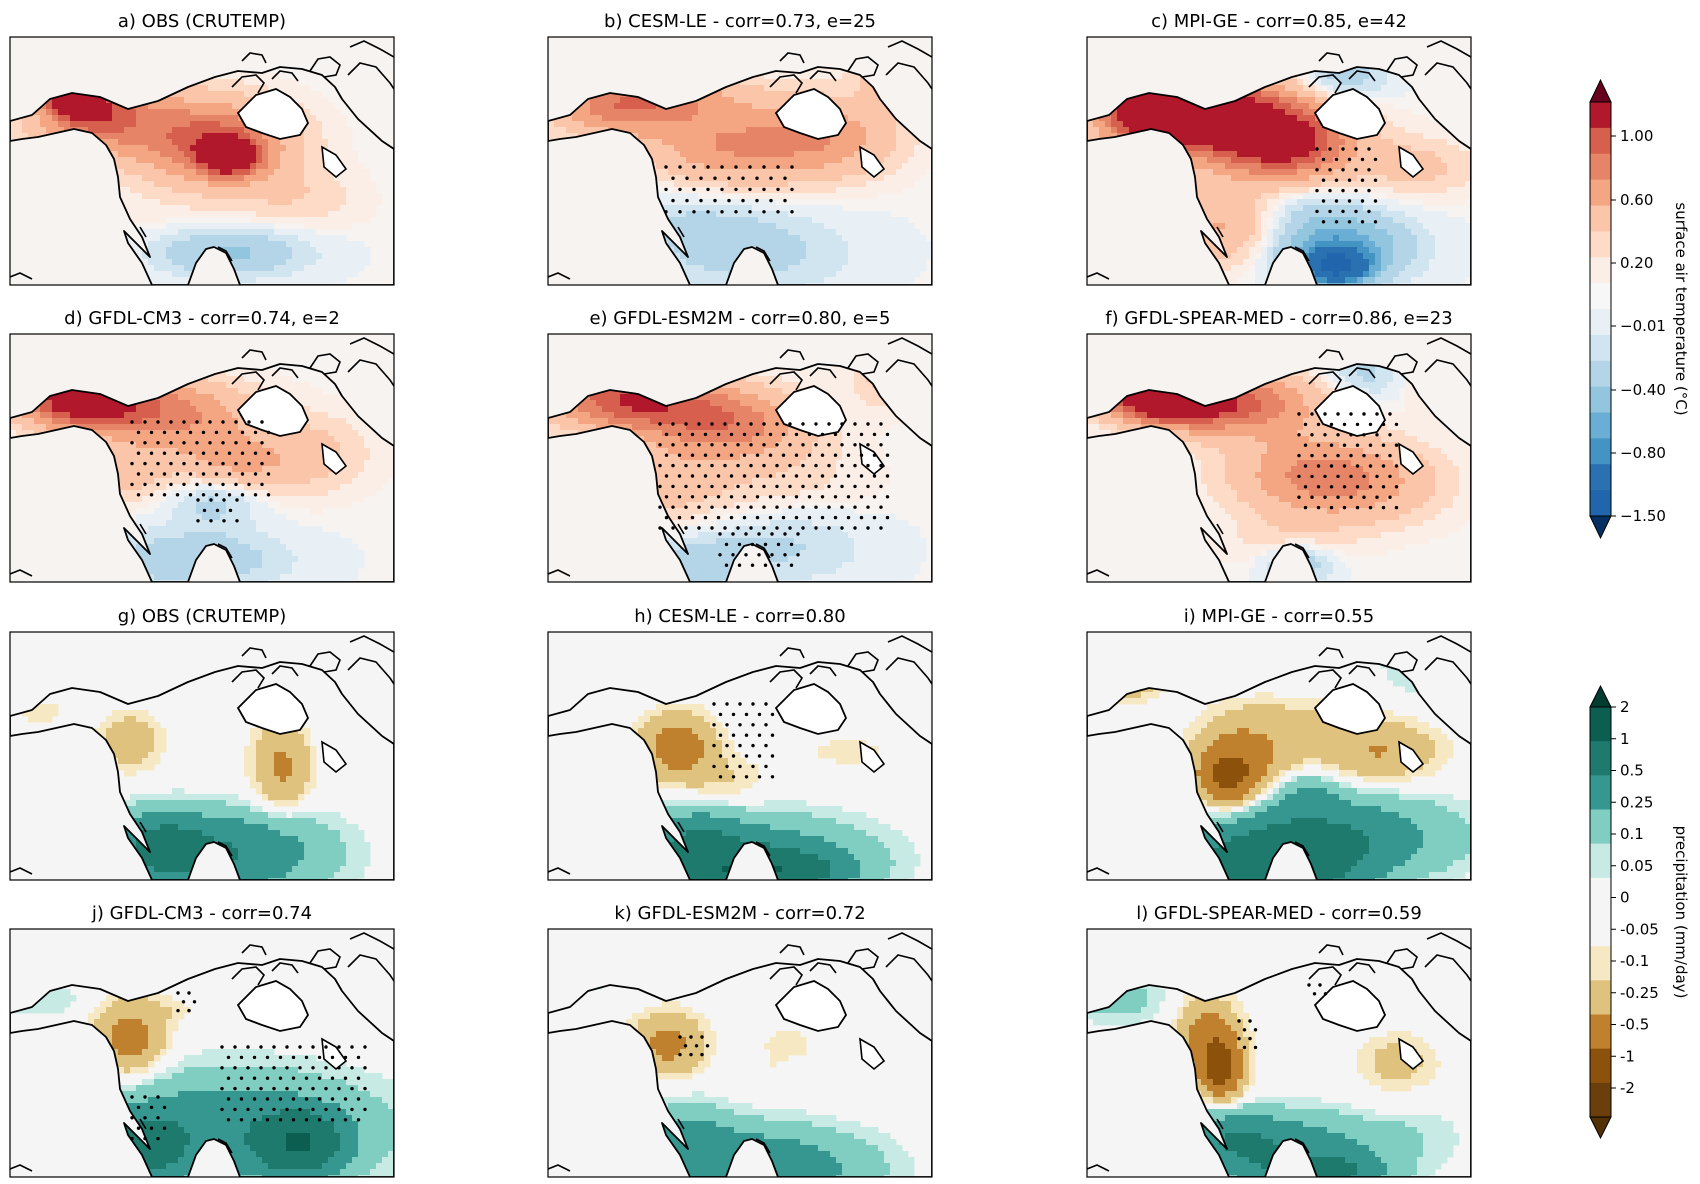 Image resolution: width=1700 pixels, height=1184 pixels. What do you see at coordinates (273, 114) in the screenshot?
I see `hudson-bay` at bounding box center [273, 114].